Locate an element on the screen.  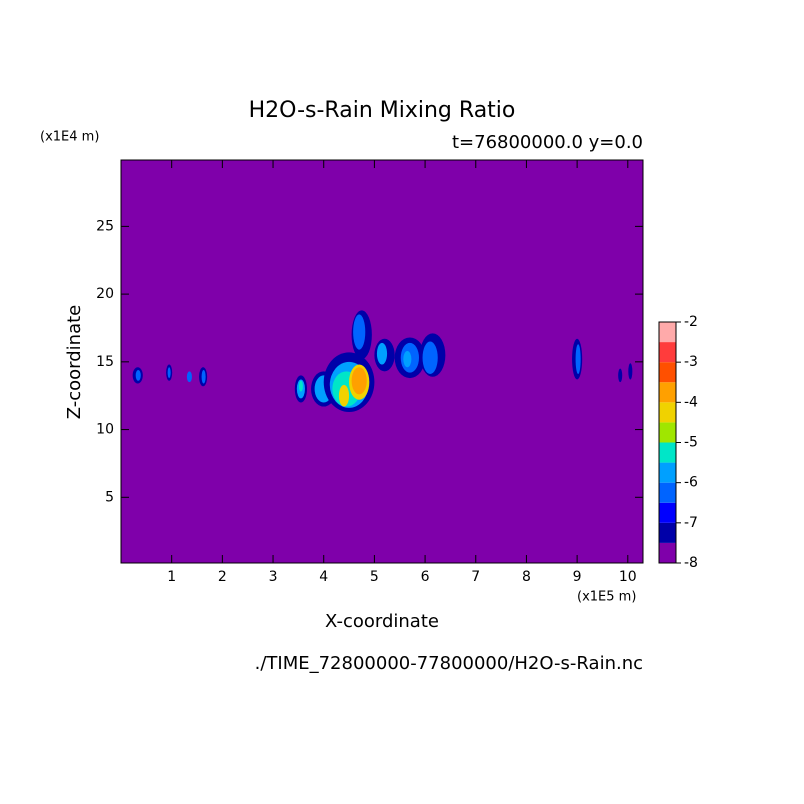
chart-subtitle: t=76800000.0 y=0.0 is located at coordinates (547, 142).